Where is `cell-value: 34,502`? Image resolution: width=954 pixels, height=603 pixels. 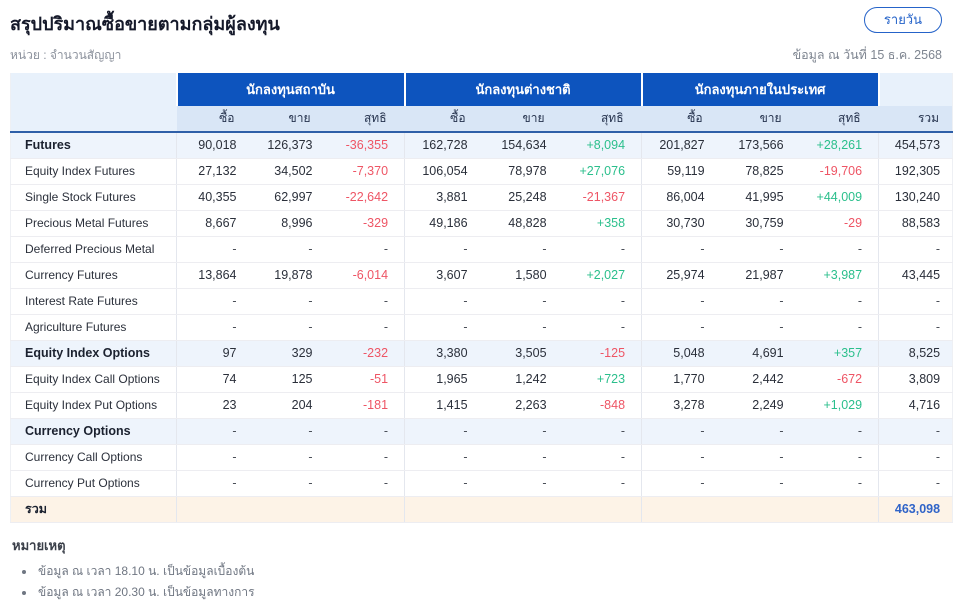 cell-value: 34,502 is located at coordinates (290, 171).